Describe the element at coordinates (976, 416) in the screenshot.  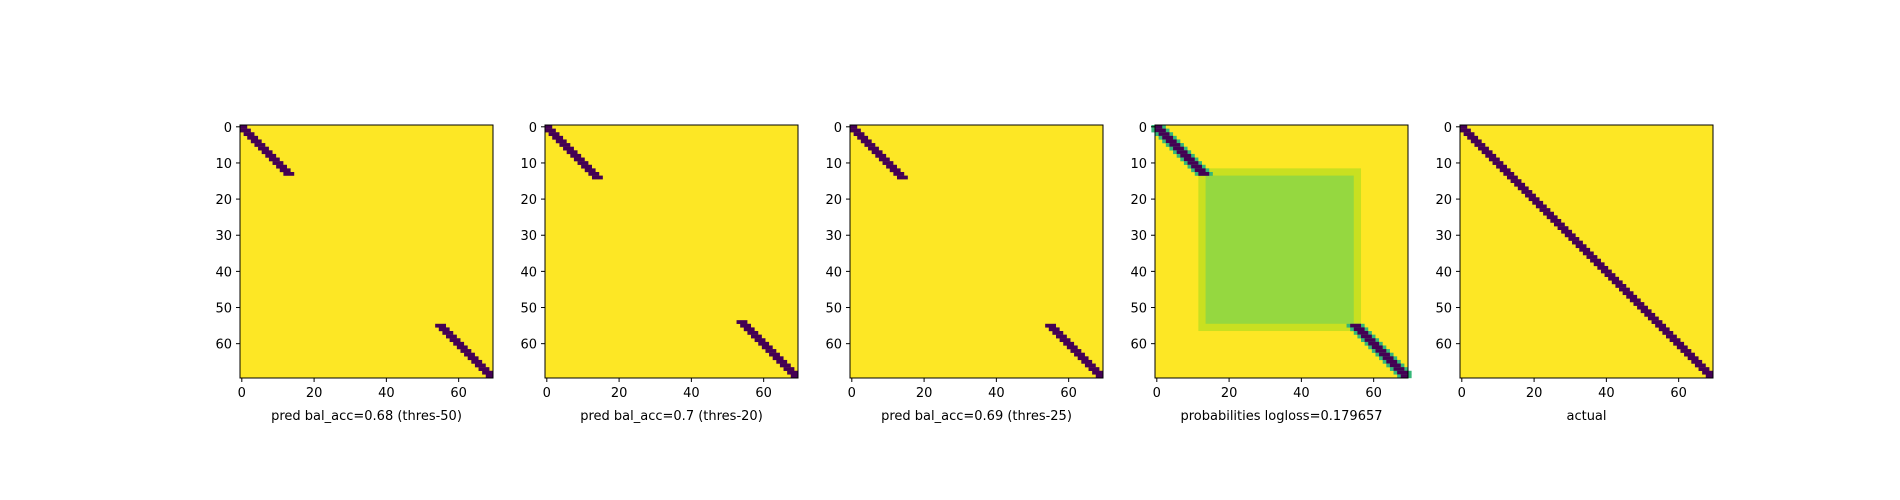
I see `x-axis-label: pred bal_acc=0.69 (thres-25)` at that location.